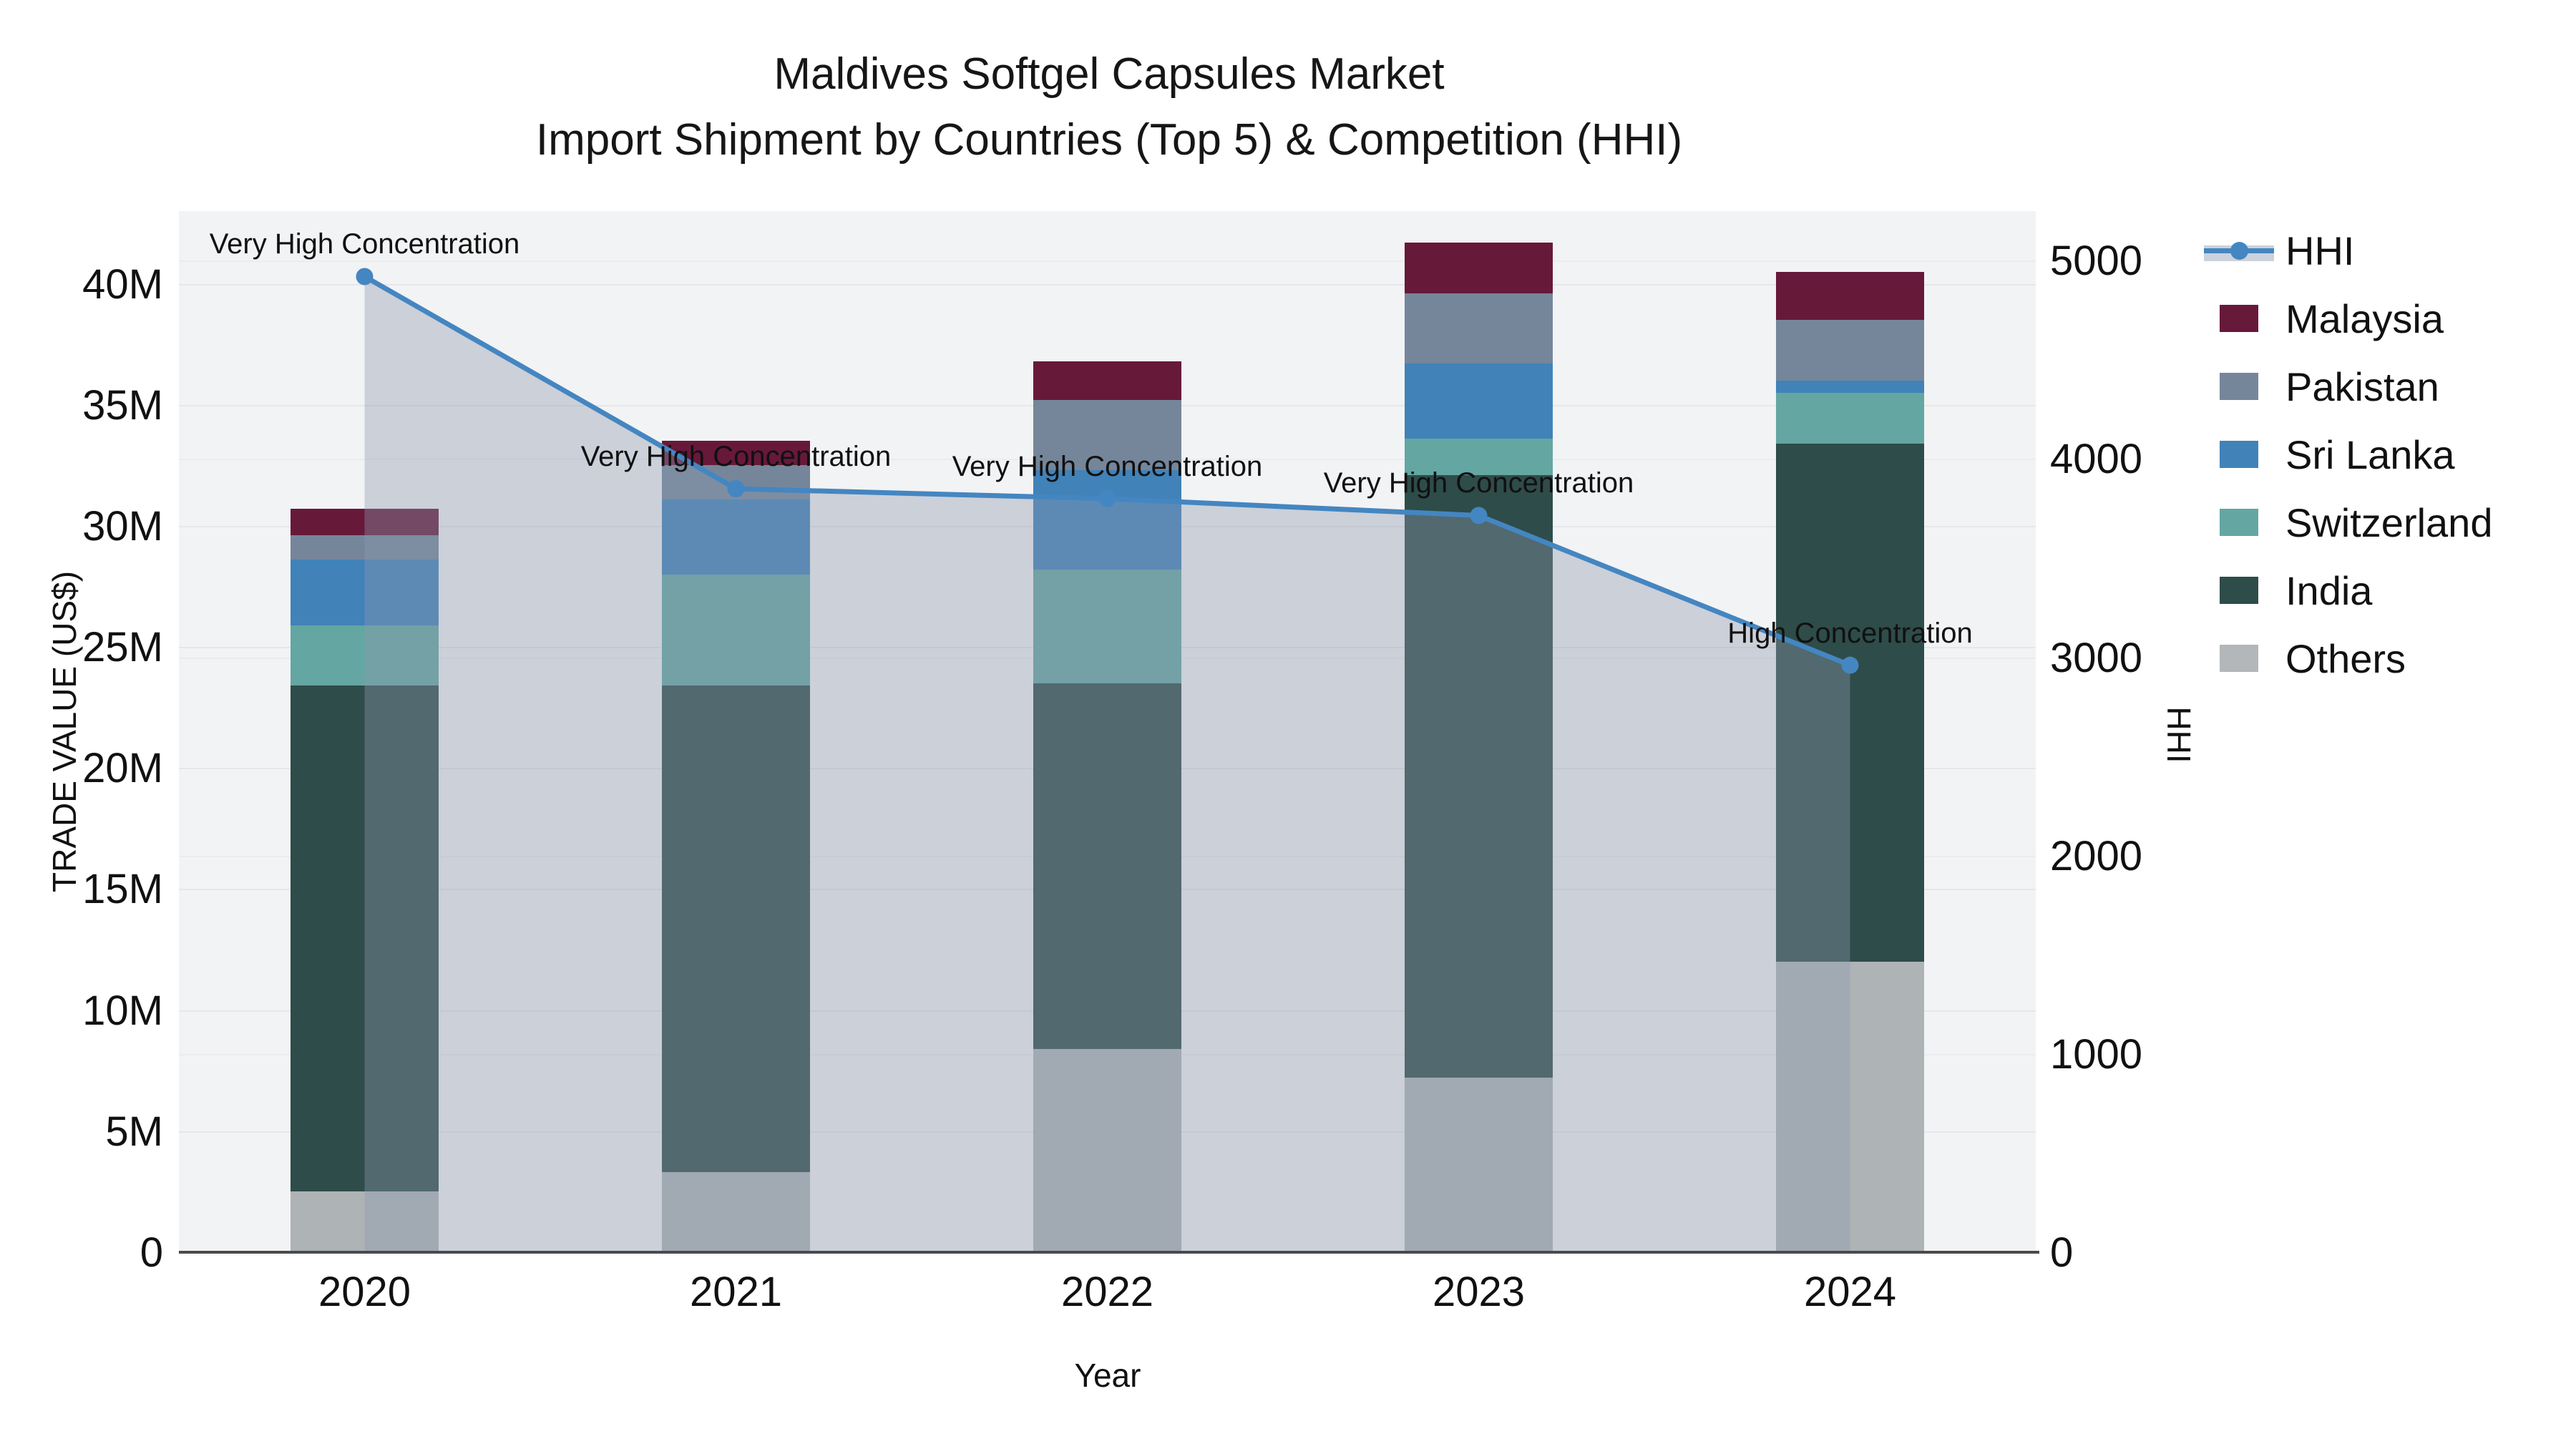 The height and width of the screenshot is (1449, 2576). I want to click on bar-segment-india-2023, so click(1479, 776).